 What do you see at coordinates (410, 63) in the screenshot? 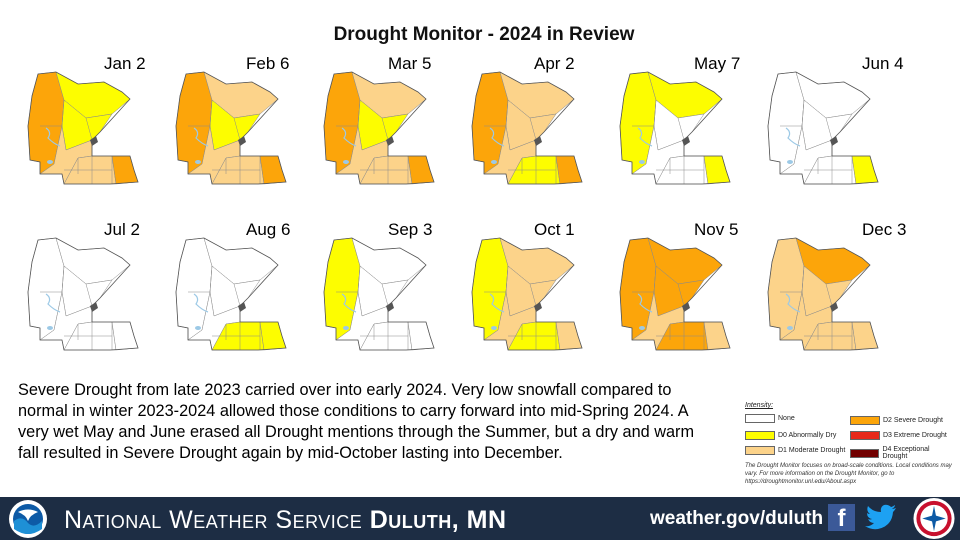
I see `map-date-label: Mar 5` at bounding box center [410, 63].